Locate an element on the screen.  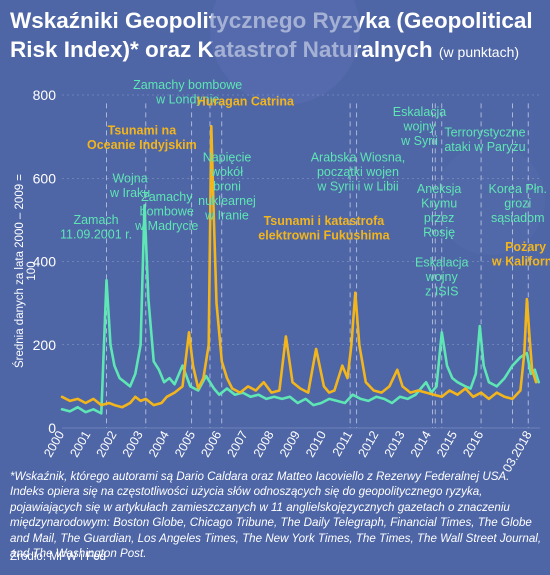
annotation-line: Rosję is located at coordinates (439, 232).